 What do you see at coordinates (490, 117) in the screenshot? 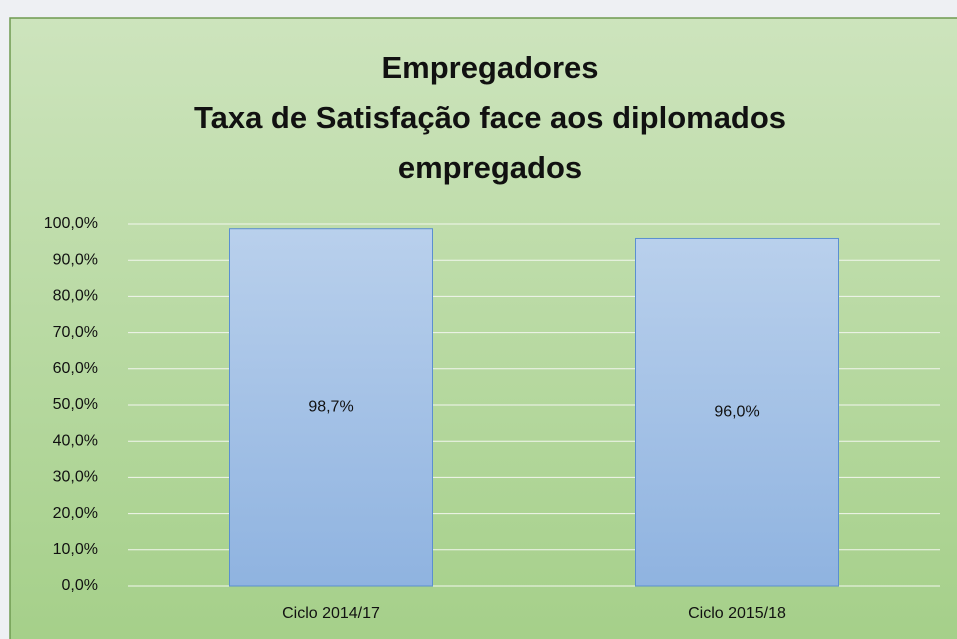
I see `chart-title: Taxa de Satisfação face aos diplomados` at bounding box center [490, 117].